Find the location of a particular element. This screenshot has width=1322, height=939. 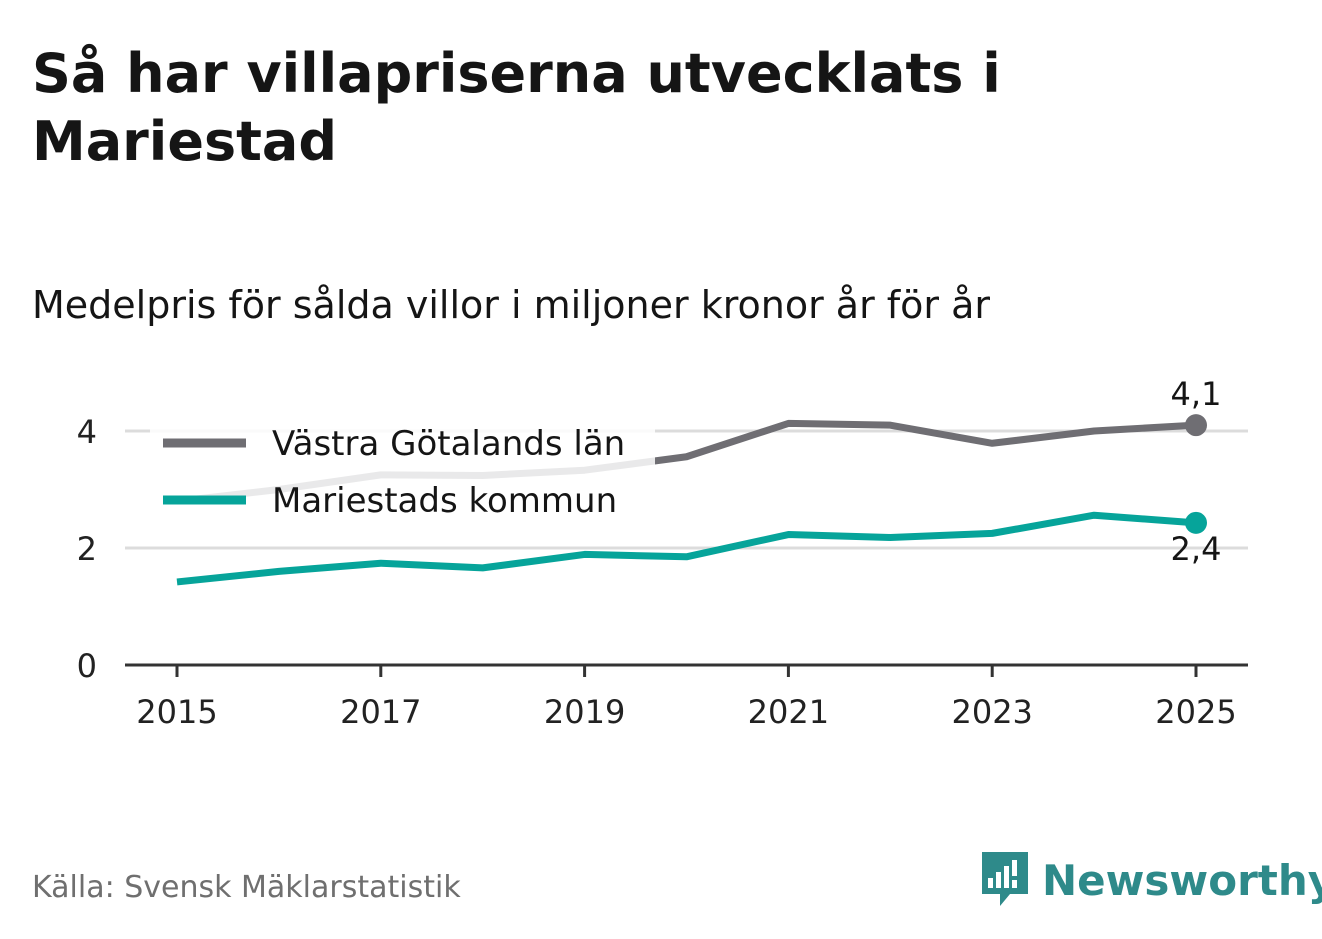

x-tick-label: 2017 is located at coordinates (380, 712).